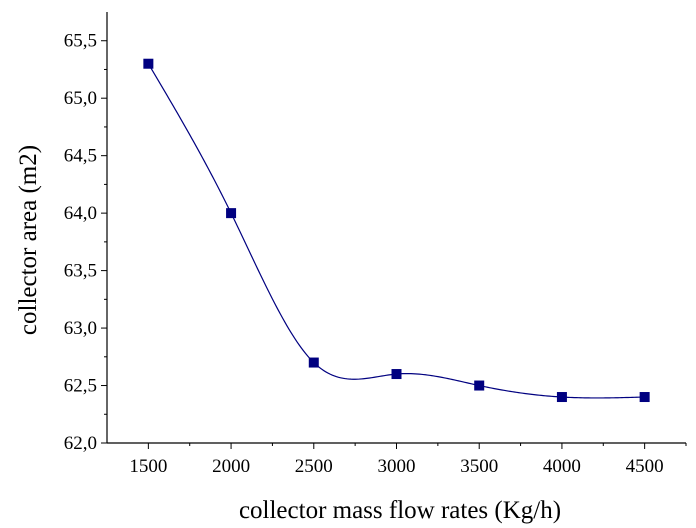 This screenshot has width=696, height=528. I want to click on x-tick-label: 3000, so click(397, 466).